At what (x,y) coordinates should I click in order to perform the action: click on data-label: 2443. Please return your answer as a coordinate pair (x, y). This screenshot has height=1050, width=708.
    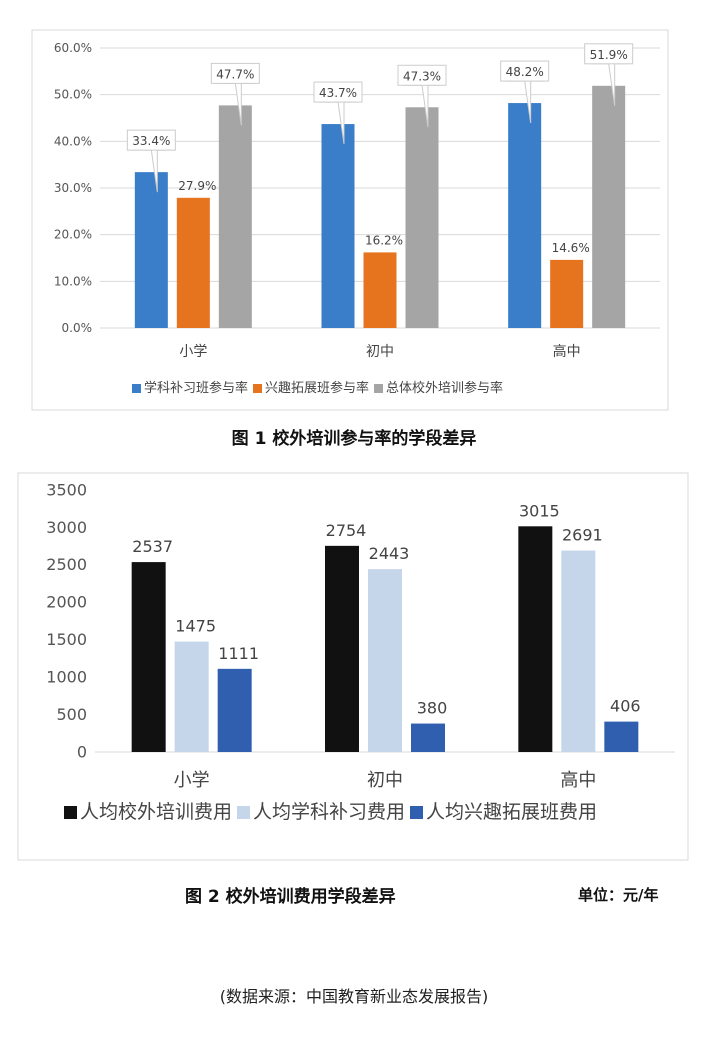
    Looking at the image, I should click on (389, 553).